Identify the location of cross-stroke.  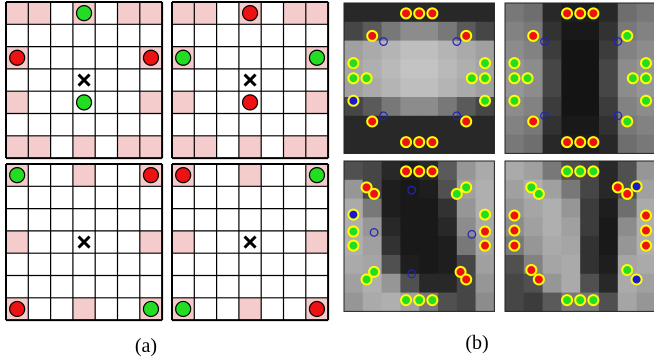
(250, 80).